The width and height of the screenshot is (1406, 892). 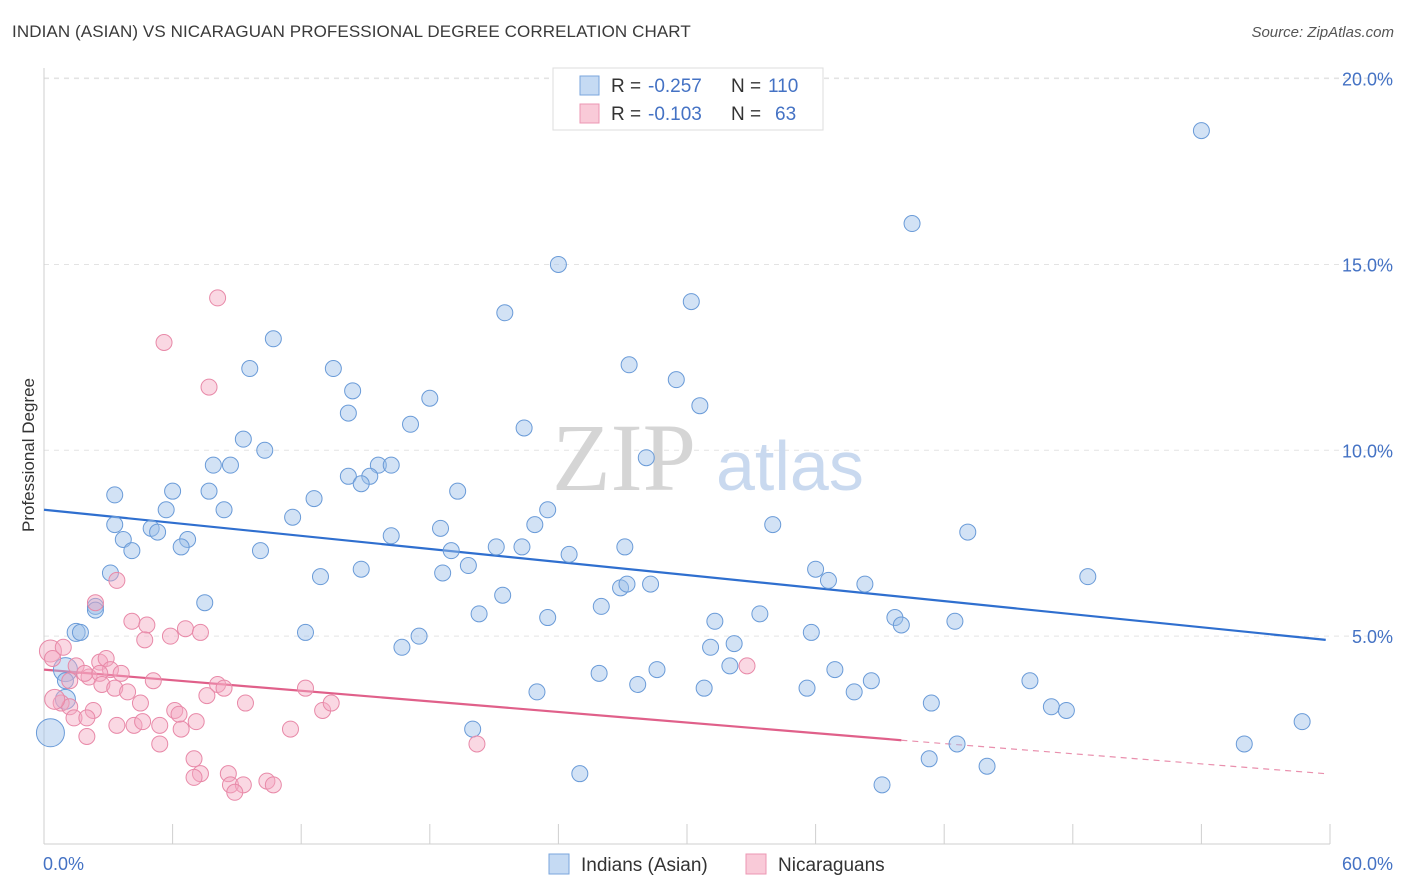 What do you see at coordinates (716, 864) in the screenshot?
I see `series-legend: Indians (Asian) Nicaraguans` at bounding box center [716, 864].